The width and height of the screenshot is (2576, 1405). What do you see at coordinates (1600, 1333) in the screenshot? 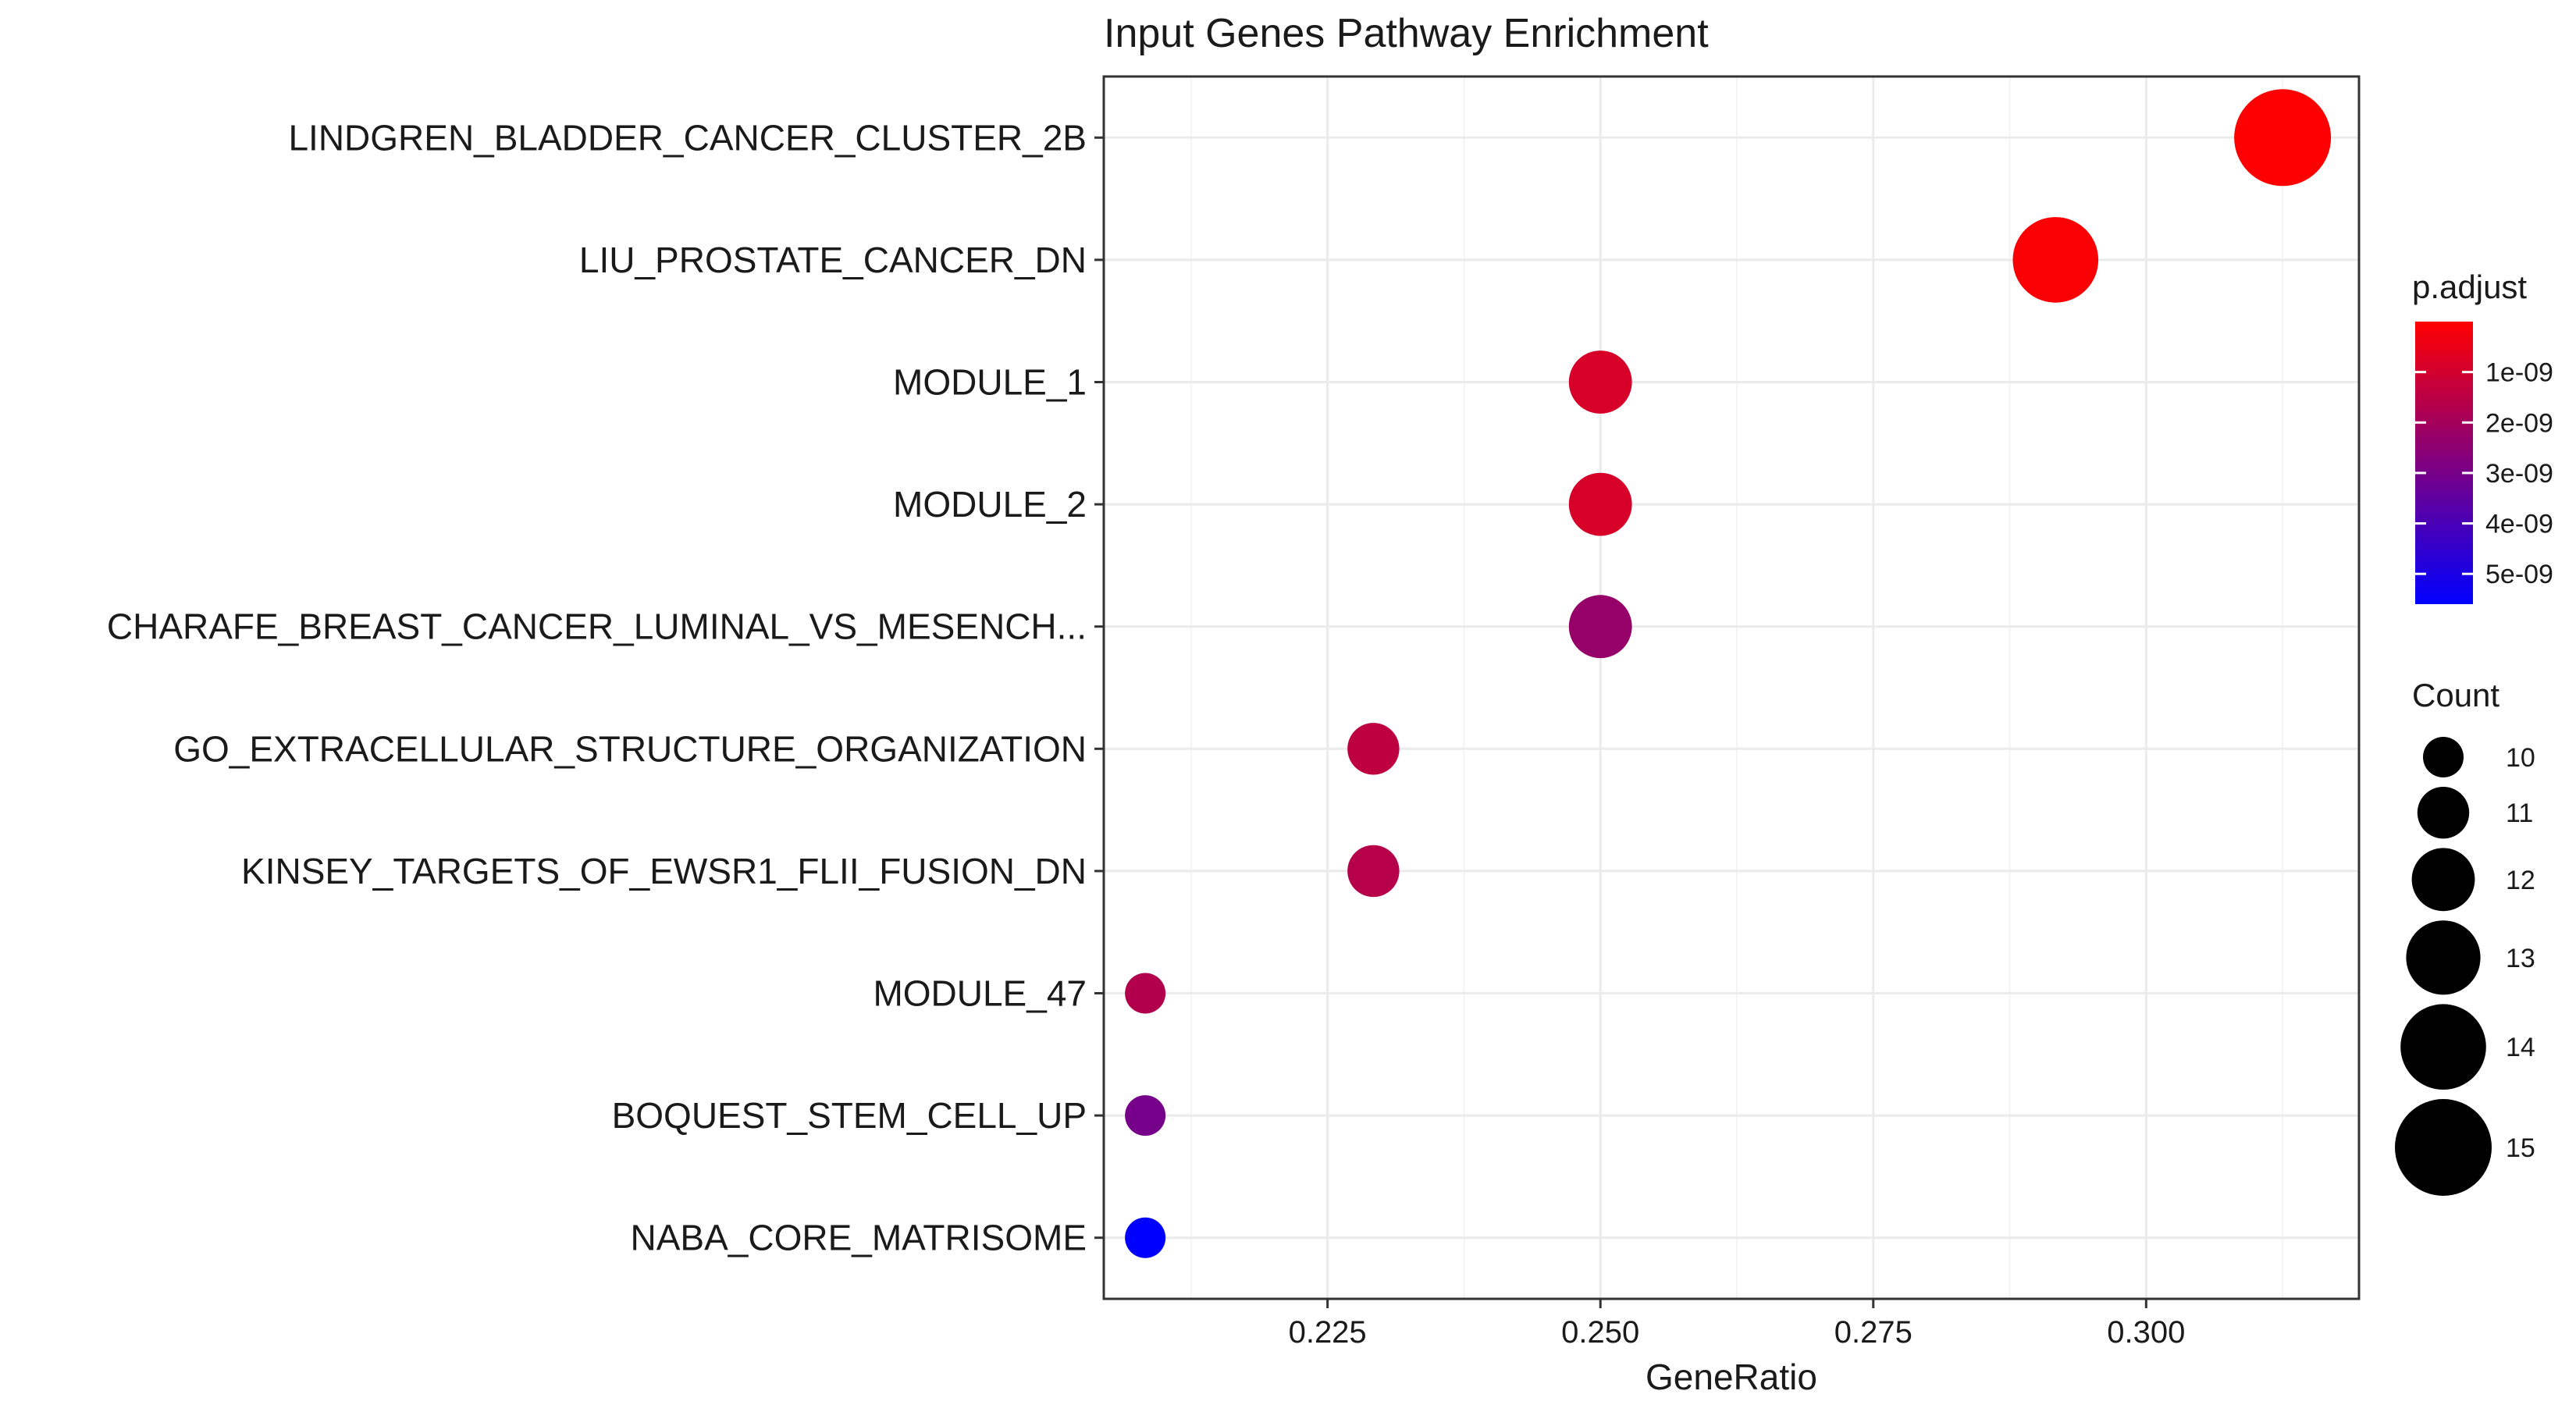
I see `x-tick-label: 0.250` at bounding box center [1600, 1333].